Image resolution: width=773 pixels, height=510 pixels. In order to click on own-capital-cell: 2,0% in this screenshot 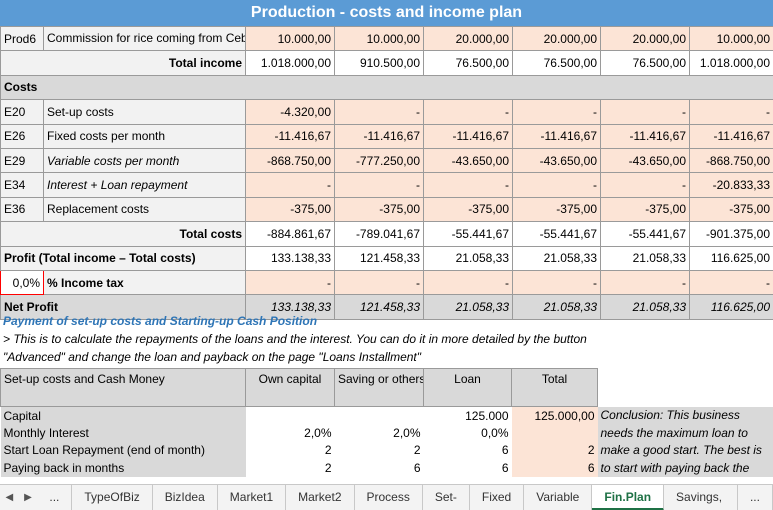, I will do `click(318, 432)`.